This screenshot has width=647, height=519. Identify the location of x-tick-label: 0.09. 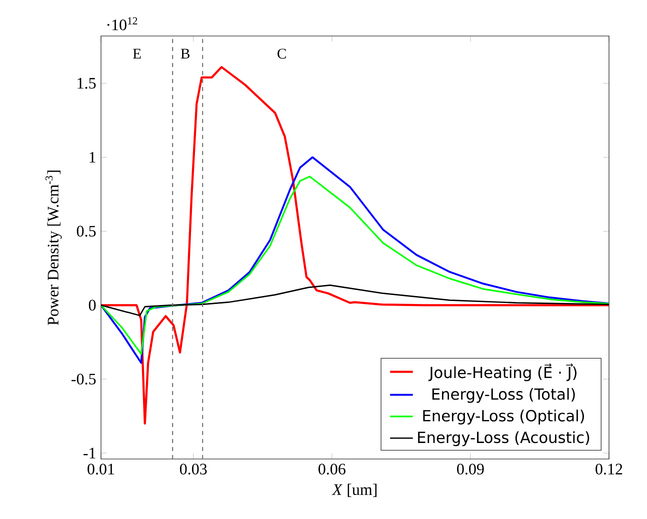
(470, 469).